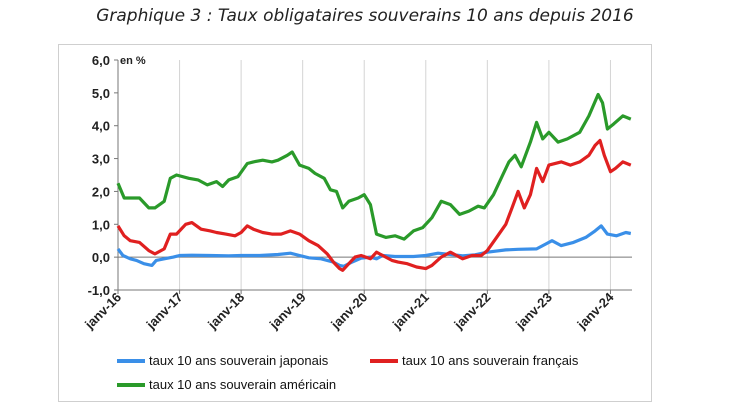 Image resolution: width=730 pixels, height=410 pixels. What do you see at coordinates (348, 311) in the screenshot?
I see `x-tick-label: janv-20` at bounding box center [348, 311].